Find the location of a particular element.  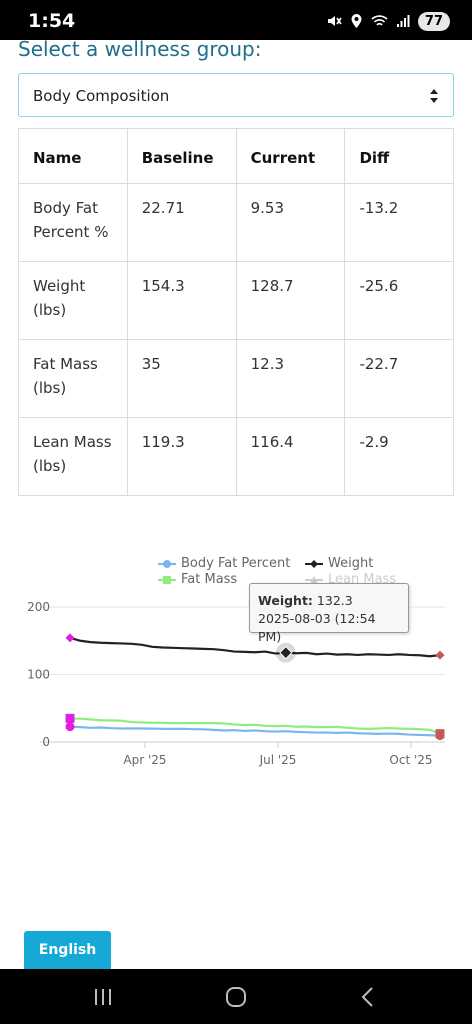

row-baseline: 154.3 is located at coordinates (181, 300).